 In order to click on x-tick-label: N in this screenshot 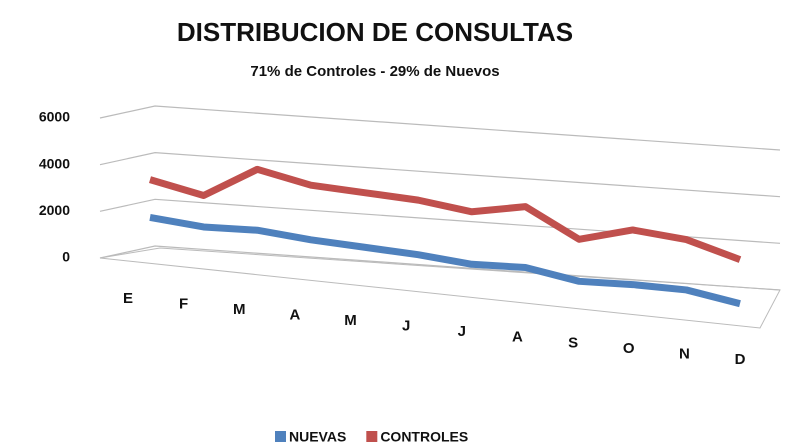, I will do `click(684, 353)`.